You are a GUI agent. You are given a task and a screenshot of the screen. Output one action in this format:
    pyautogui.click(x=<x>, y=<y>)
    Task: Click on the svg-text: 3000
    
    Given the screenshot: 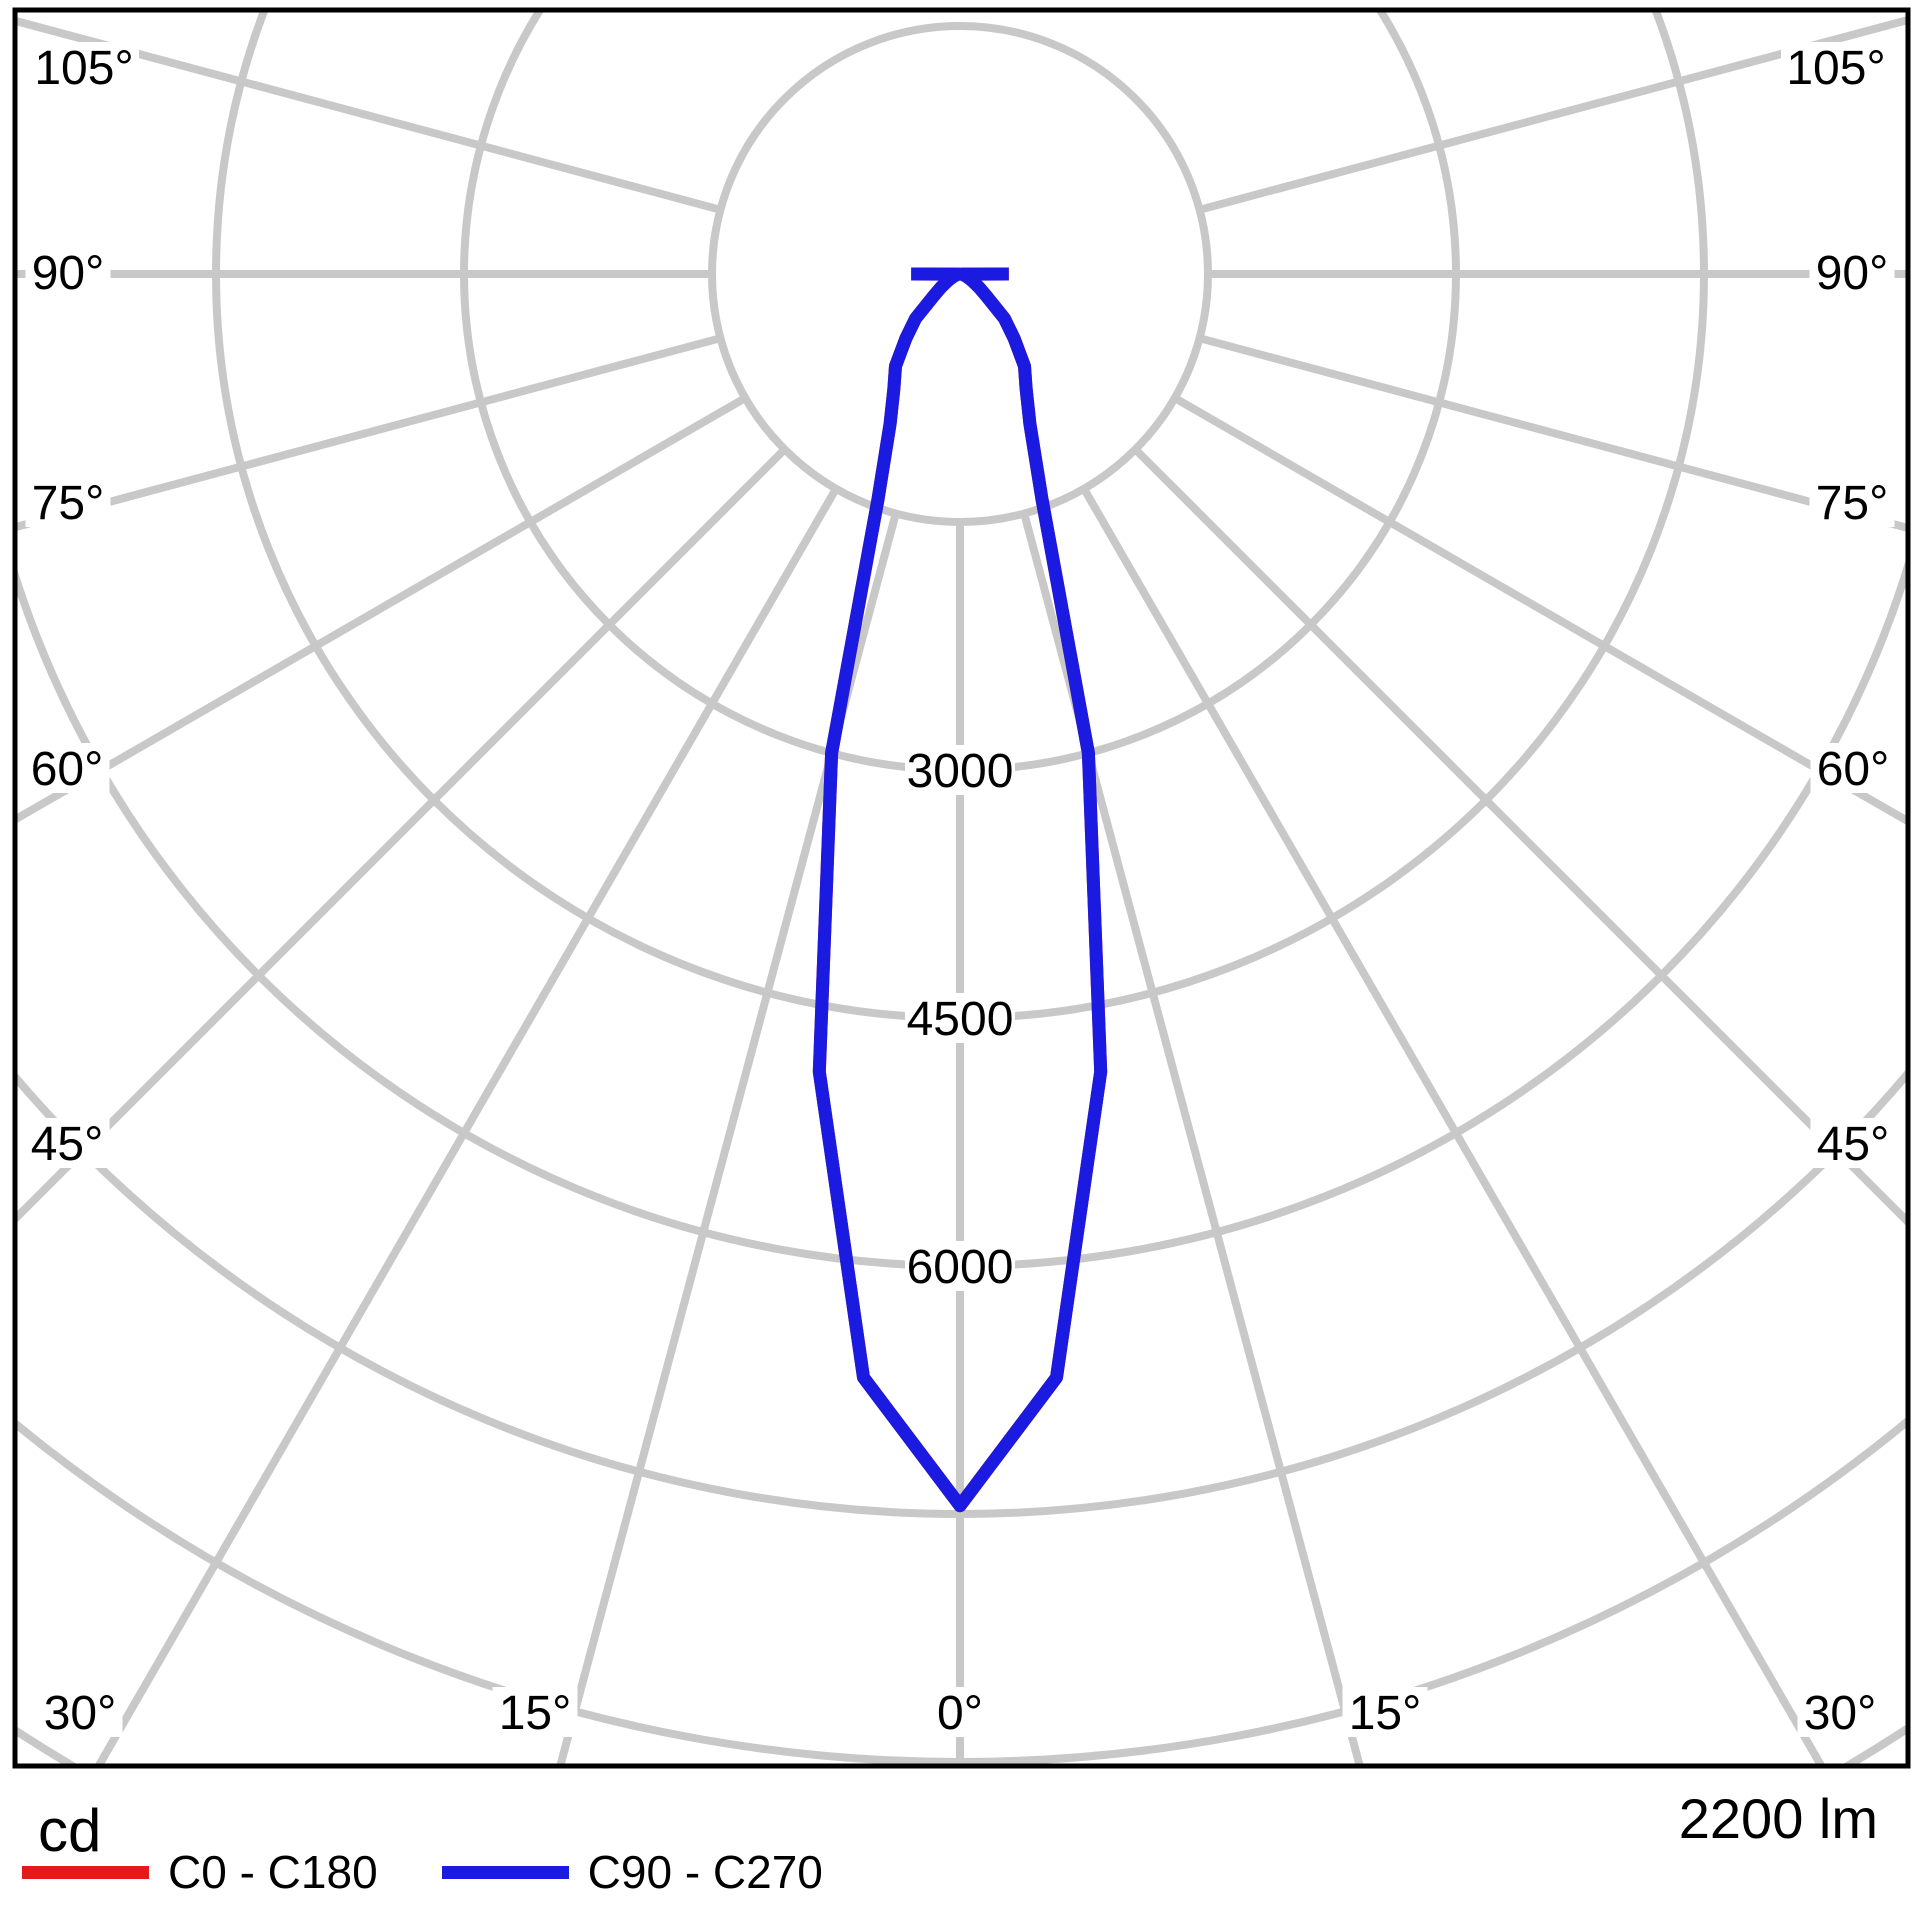 What is the action you would take?
    pyautogui.click(x=960, y=771)
    